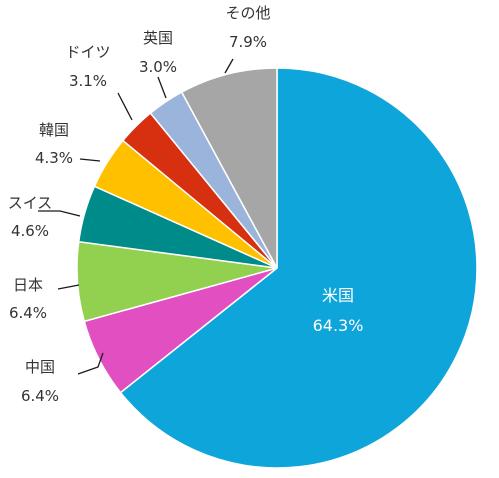 Image resolution: width=499 pixels, height=478 pixels. Describe the element at coordinates (158, 67) in the screenshot. I see `slice-value-uk: 3.0%` at that location.